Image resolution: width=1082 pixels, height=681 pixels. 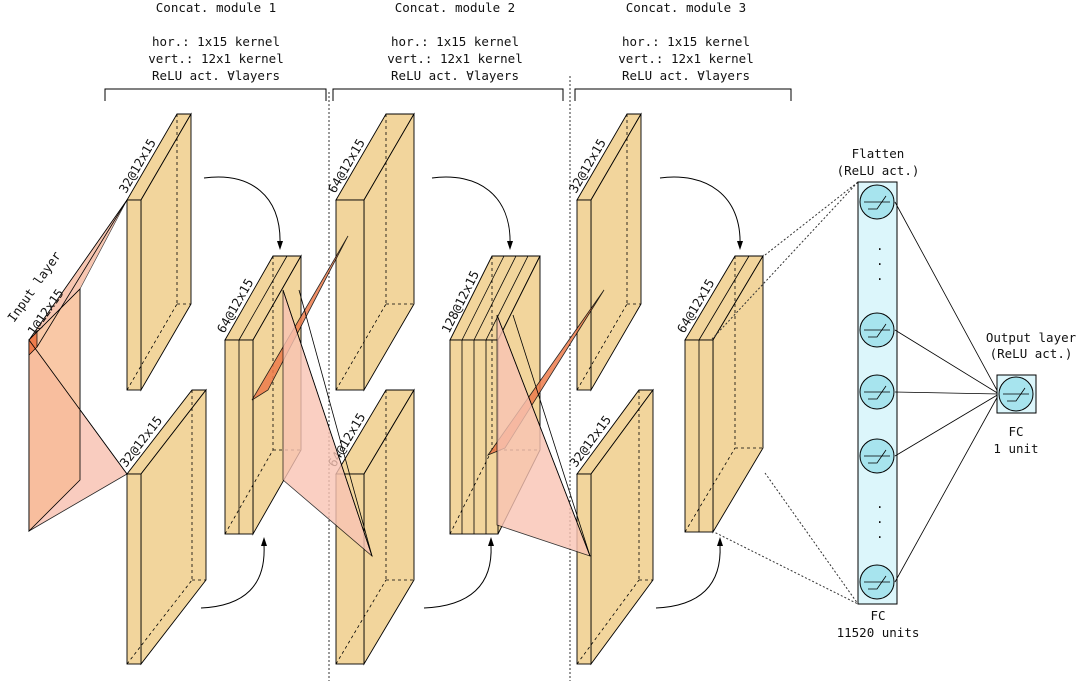 I want to click on flatten-ellipsis-lower: . . ., so click(x=880, y=518).